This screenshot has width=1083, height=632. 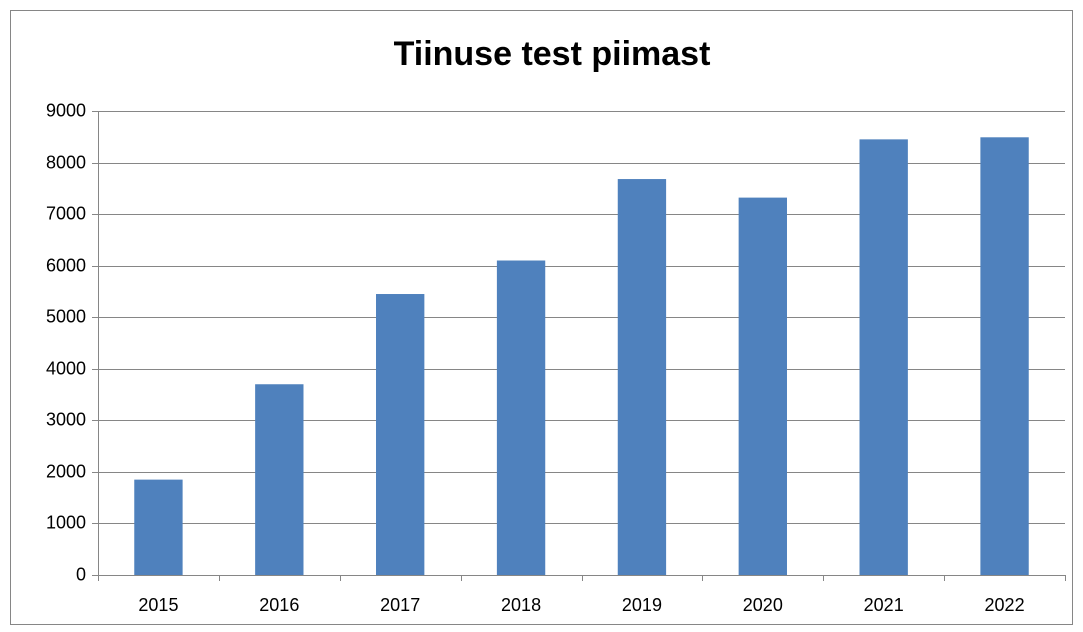 I want to click on y-tick-label: 7000, so click(x=66, y=213).